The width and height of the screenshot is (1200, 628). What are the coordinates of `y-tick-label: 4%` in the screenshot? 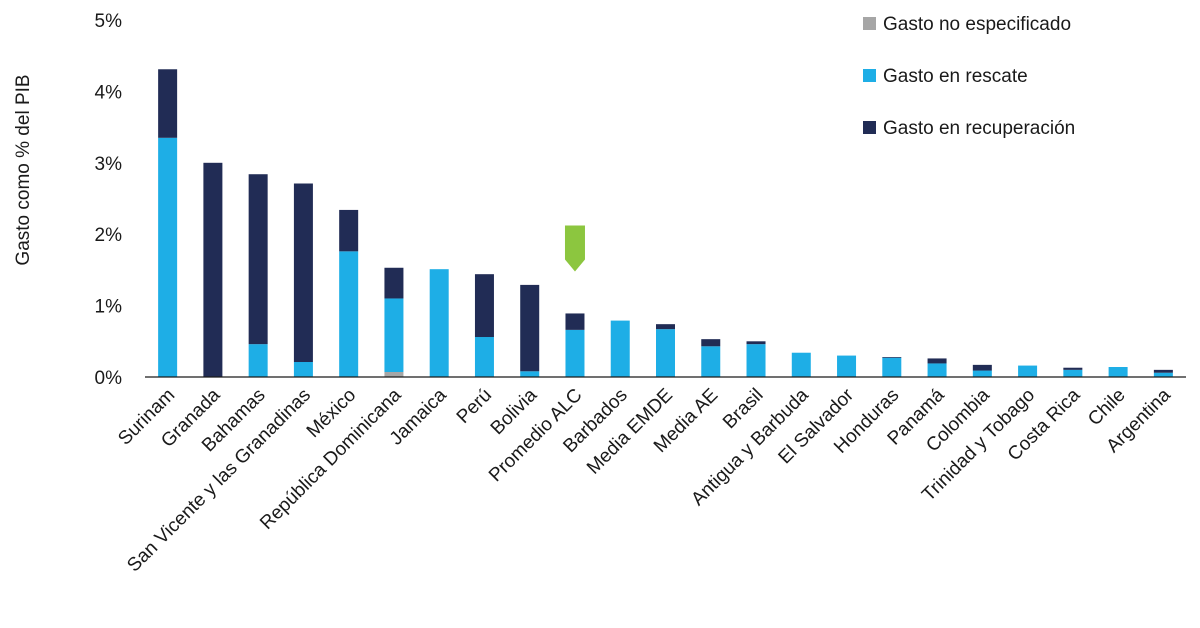 It's located at (109, 92).